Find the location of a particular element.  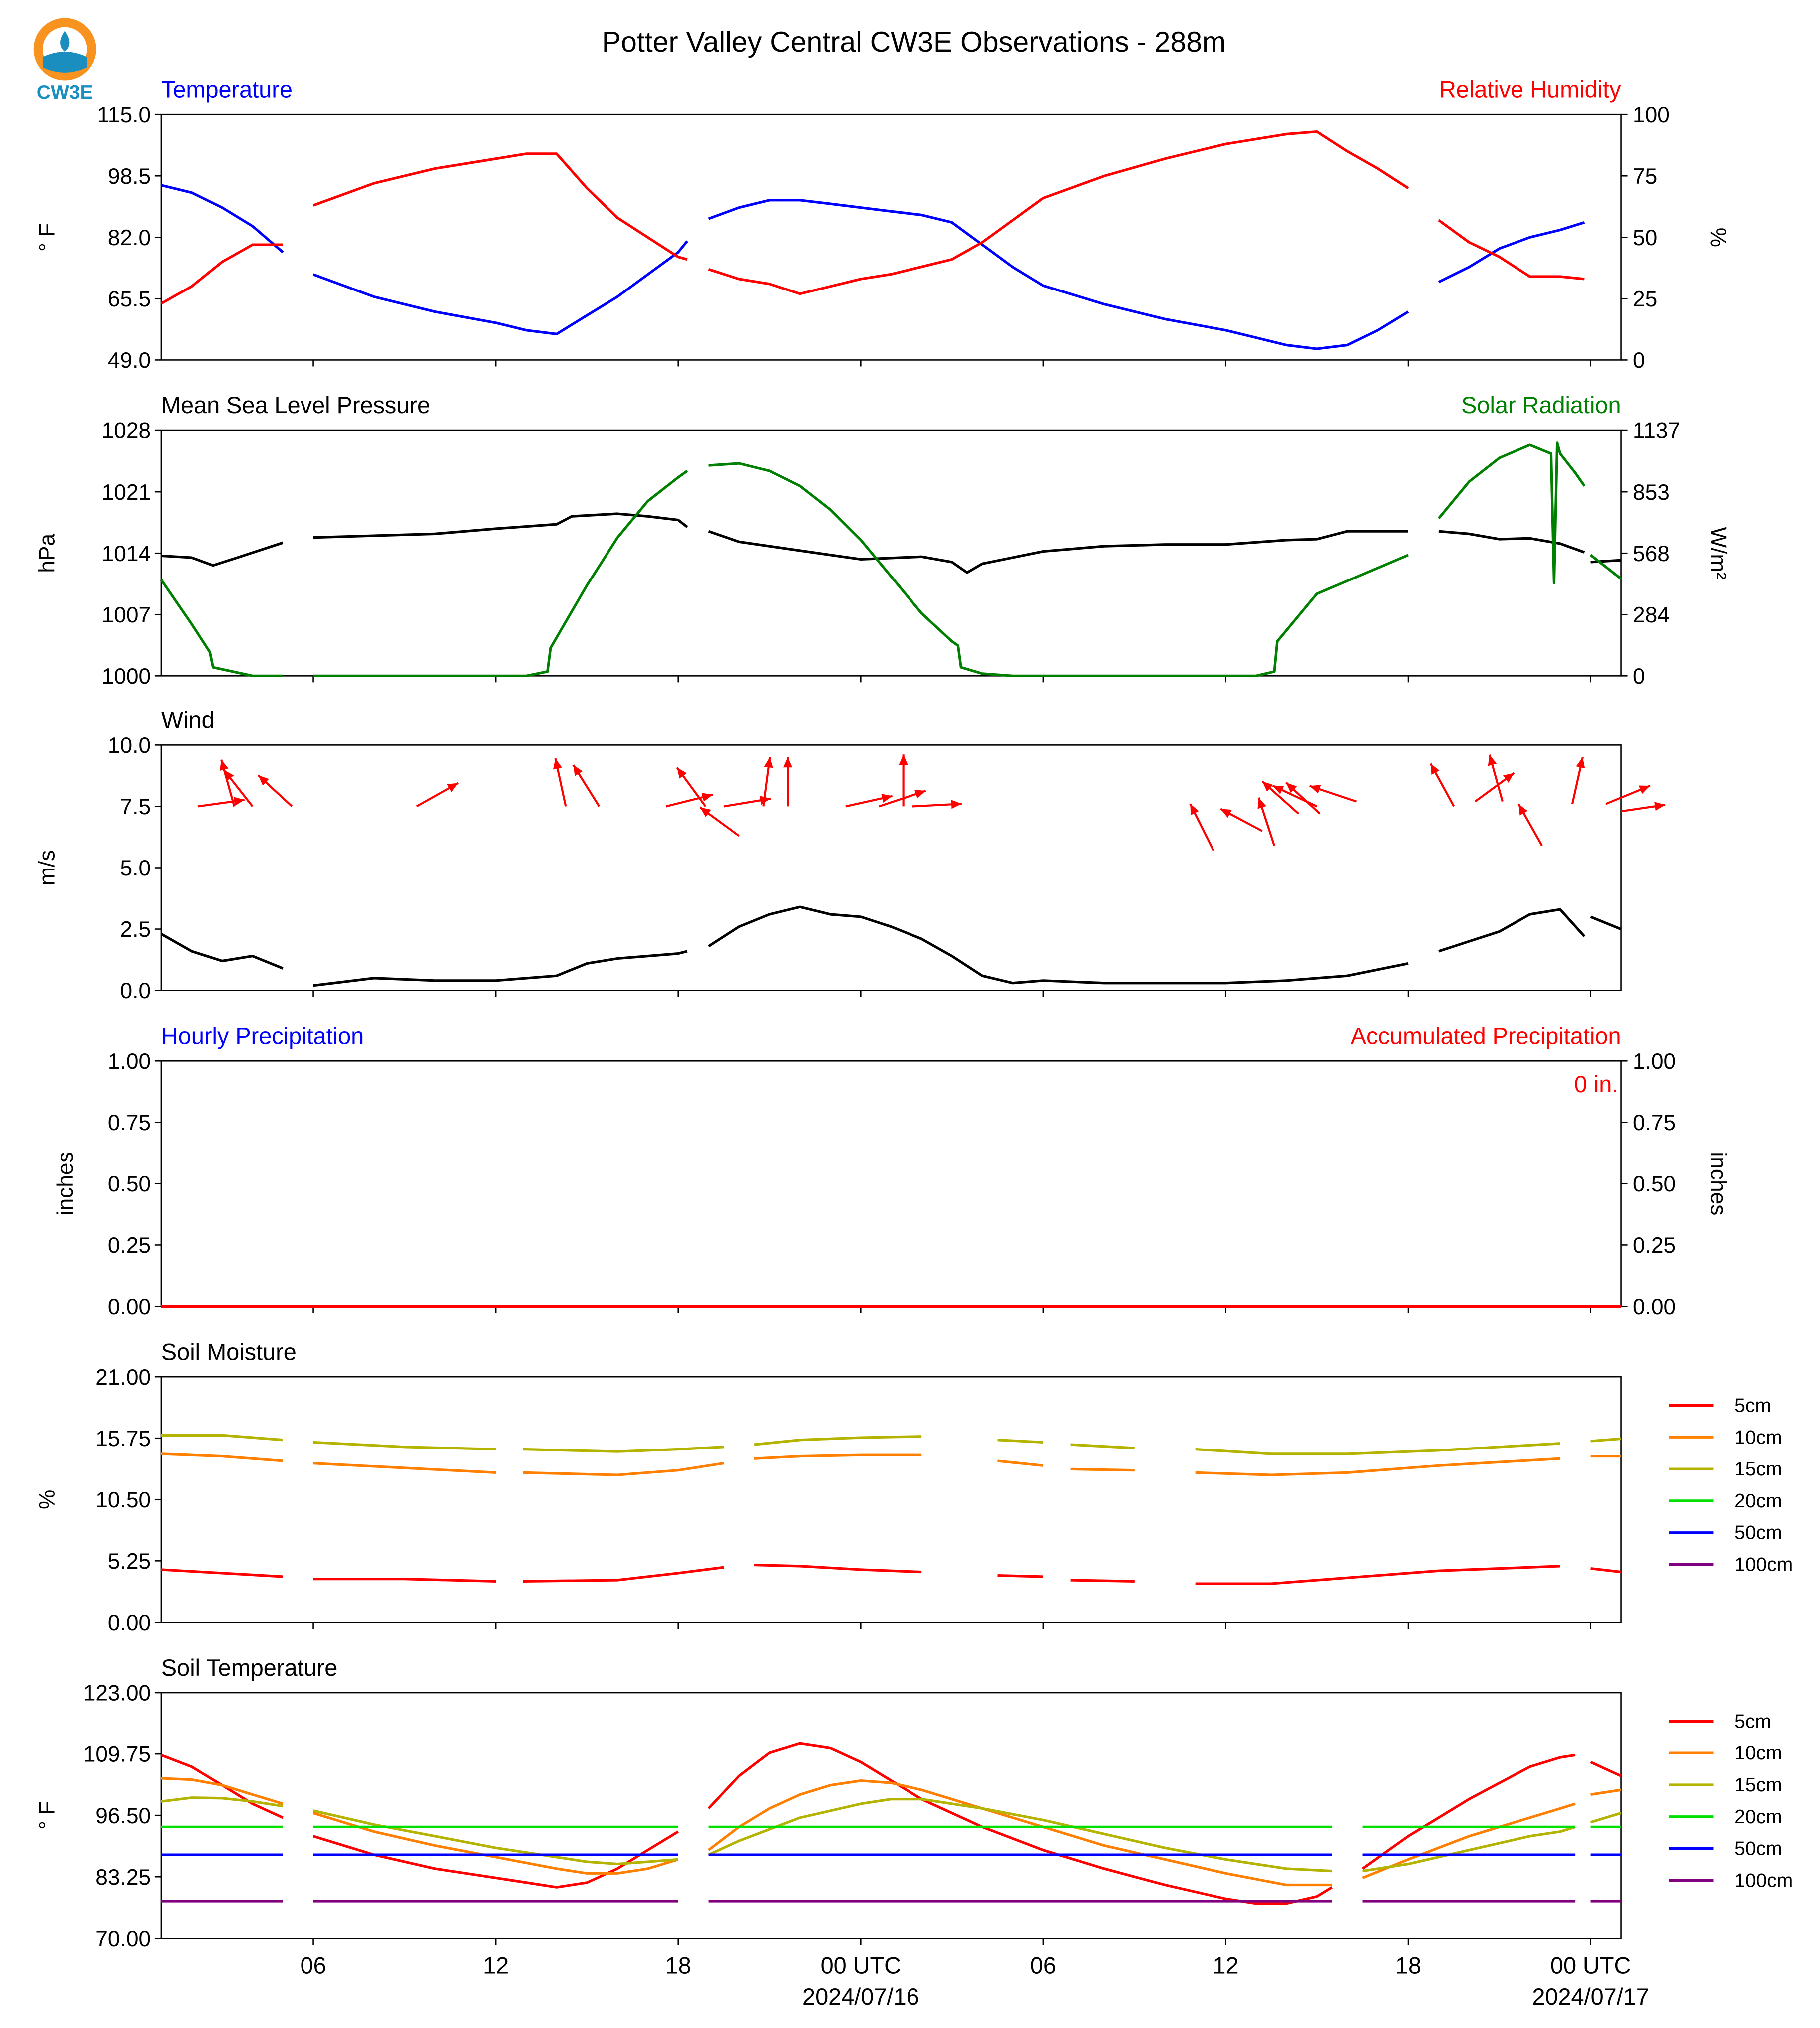

panel-title-right: Accumulated Precipitation is located at coordinates (1486, 1036).